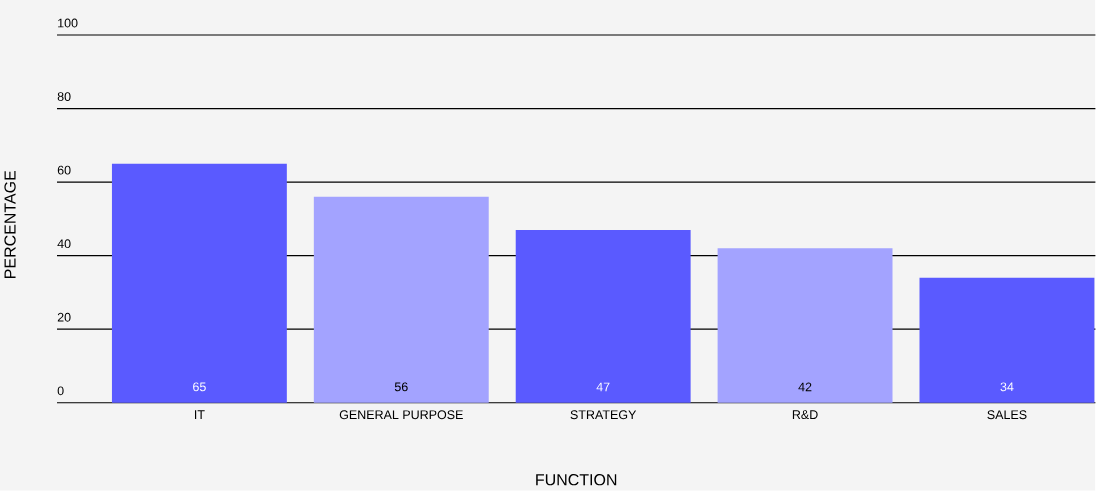 This screenshot has width=1096, height=491. What do you see at coordinates (10, 225) in the screenshot?
I see `y-axis-title: PERCENTAGE` at bounding box center [10, 225].